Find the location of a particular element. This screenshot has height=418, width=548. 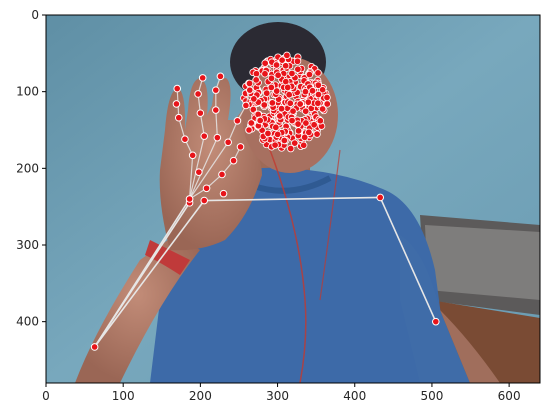

y-axis: 0 100 200 300 400 is located at coordinates (31, 168).